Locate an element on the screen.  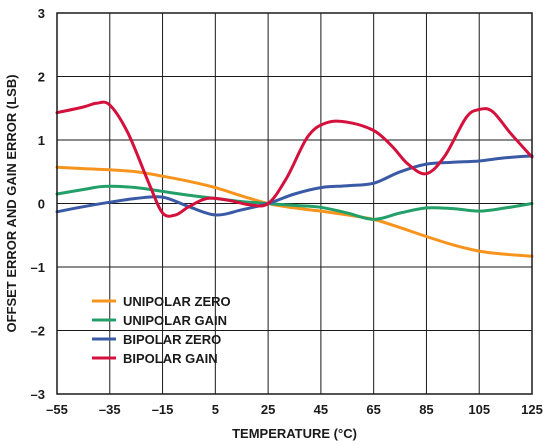
x-tick-label: 105 is located at coordinates (479, 409).